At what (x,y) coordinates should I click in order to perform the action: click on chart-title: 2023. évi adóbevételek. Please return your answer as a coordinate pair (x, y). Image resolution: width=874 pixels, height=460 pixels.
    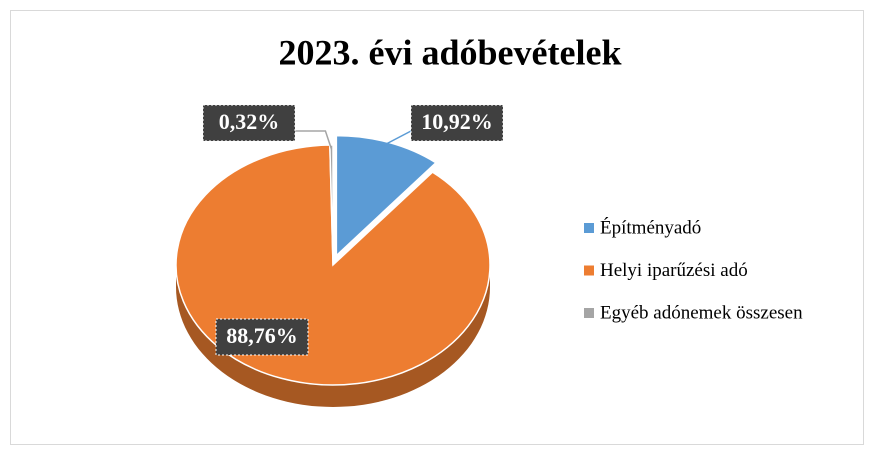
    Looking at the image, I should click on (450, 52).